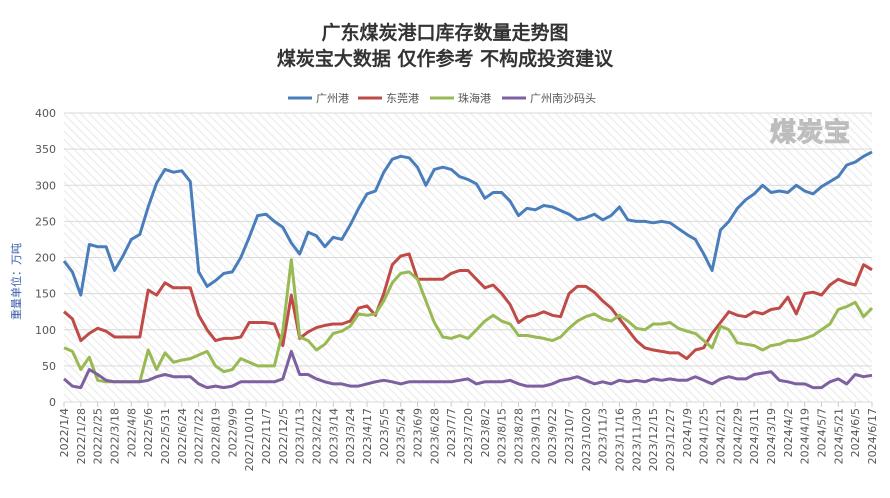  Describe the element at coordinates (704, 436) in the screenshot. I see `x-tick-label: 2024/1/25` at that location.